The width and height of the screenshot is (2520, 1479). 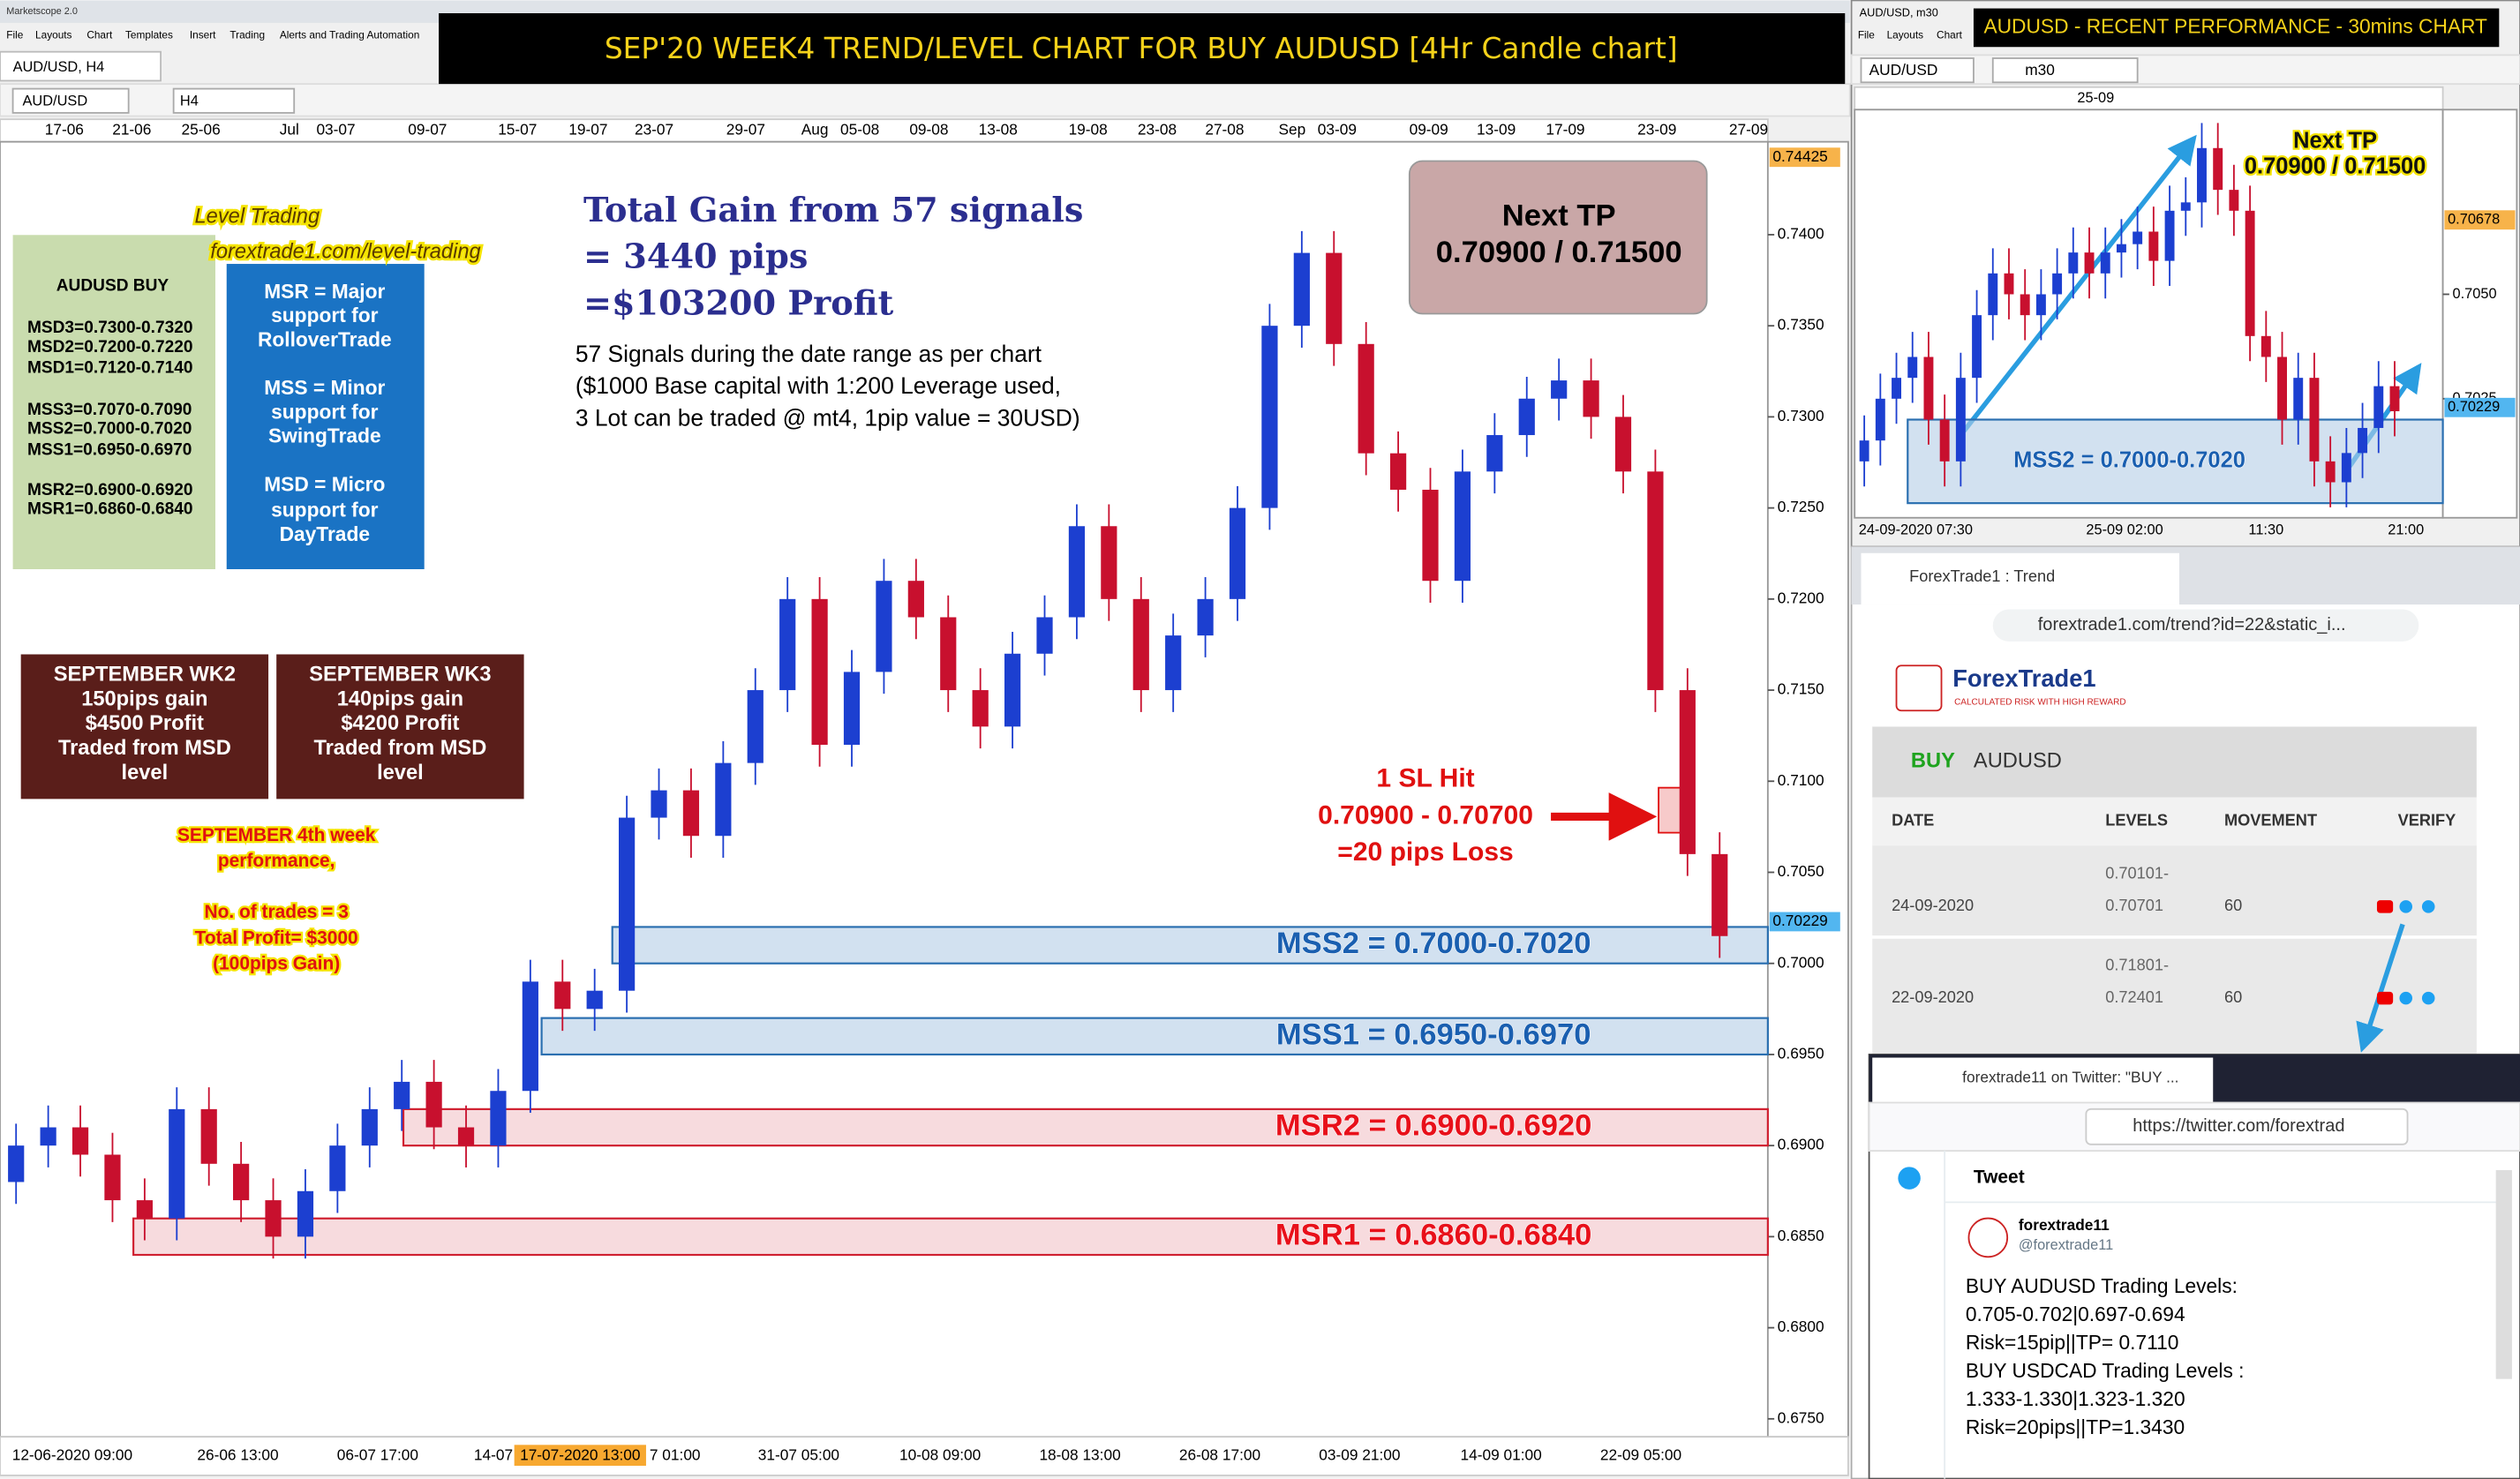 What do you see at coordinates (2095, 98) in the screenshot?
I see `x-top-label: 25-09` at bounding box center [2095, 98].